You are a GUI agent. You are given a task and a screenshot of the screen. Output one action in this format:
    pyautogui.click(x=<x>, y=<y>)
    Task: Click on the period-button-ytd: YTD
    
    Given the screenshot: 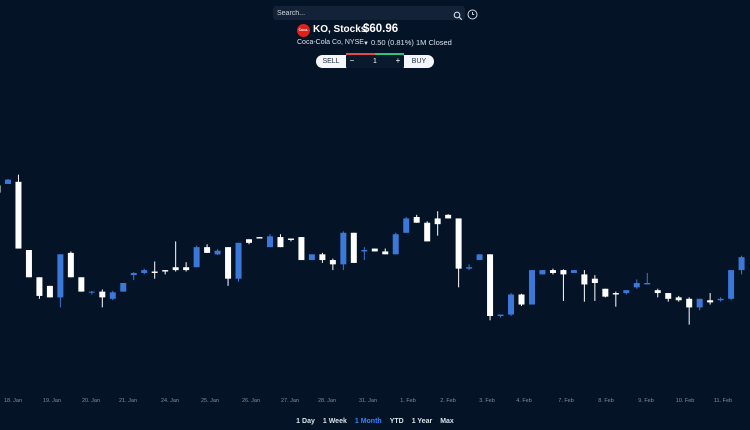 What is the action you would take?
    pyautogui.click(x=396, y=421)
    